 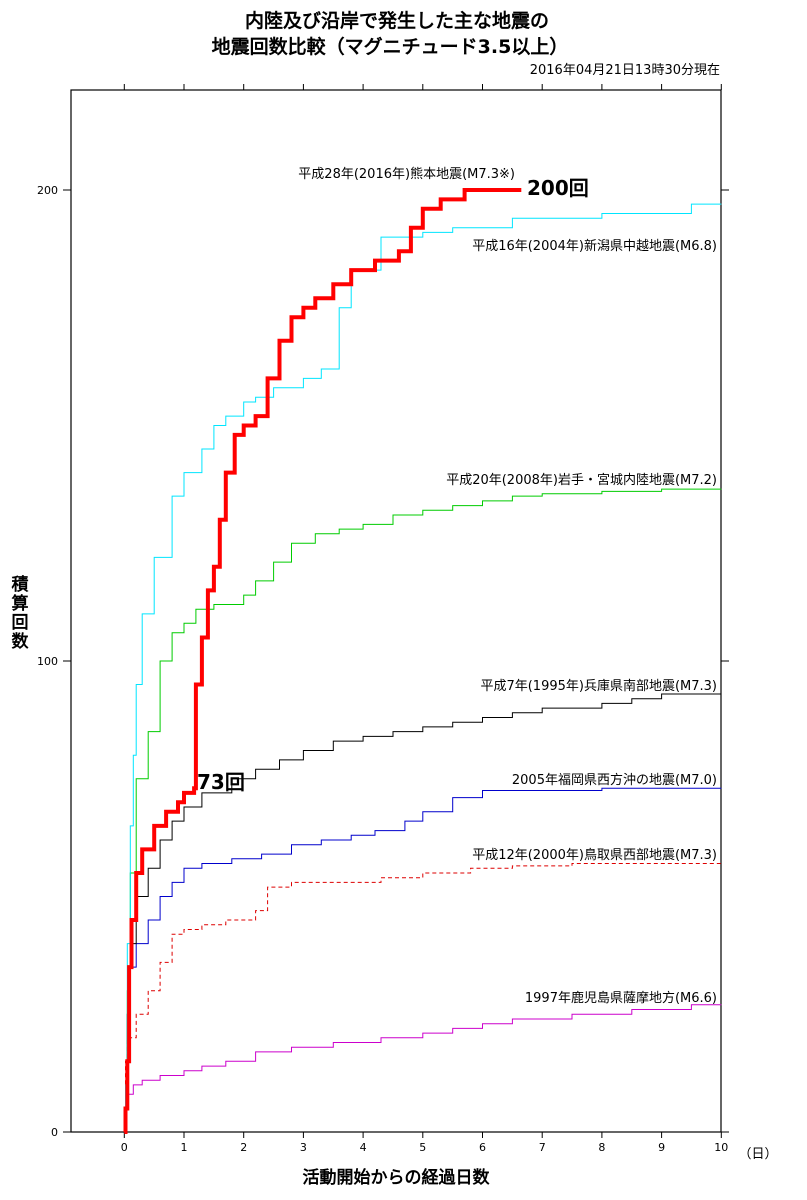 I want to click on x-tick-label: 1, so click(x=184, y=1147).